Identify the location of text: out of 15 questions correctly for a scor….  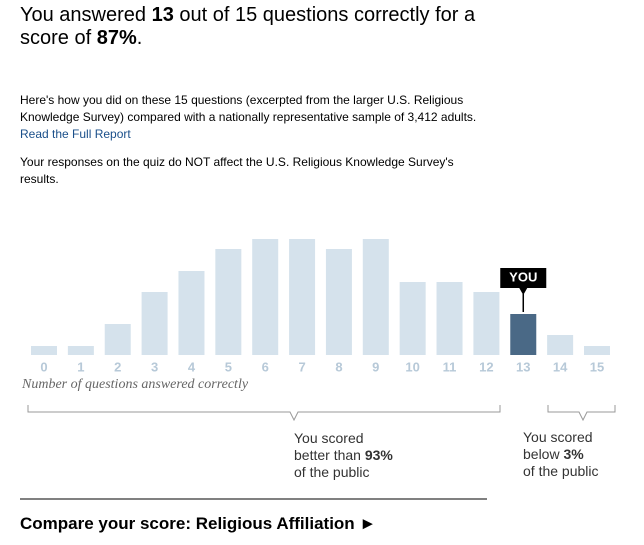
(248, 26).